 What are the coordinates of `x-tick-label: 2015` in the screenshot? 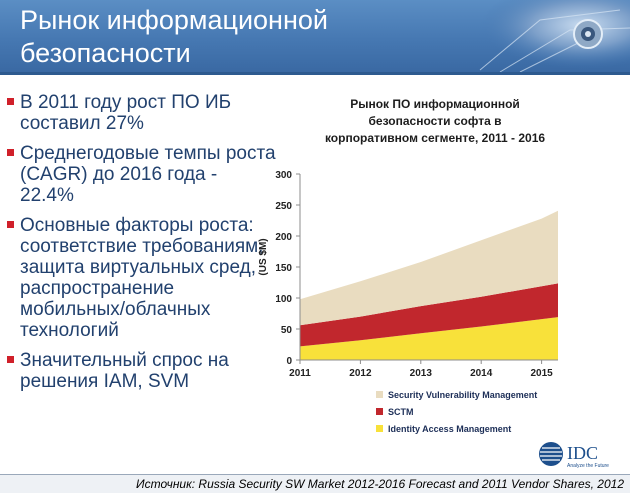 It's located at (541, 373).